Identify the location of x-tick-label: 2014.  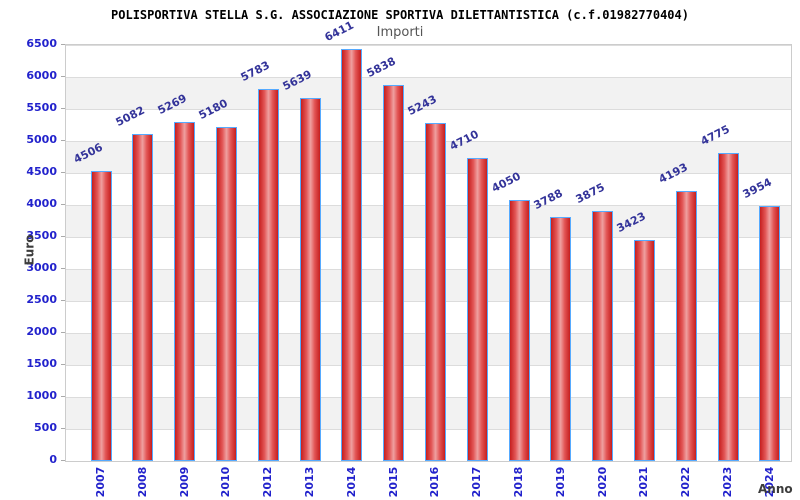
(351, 482).